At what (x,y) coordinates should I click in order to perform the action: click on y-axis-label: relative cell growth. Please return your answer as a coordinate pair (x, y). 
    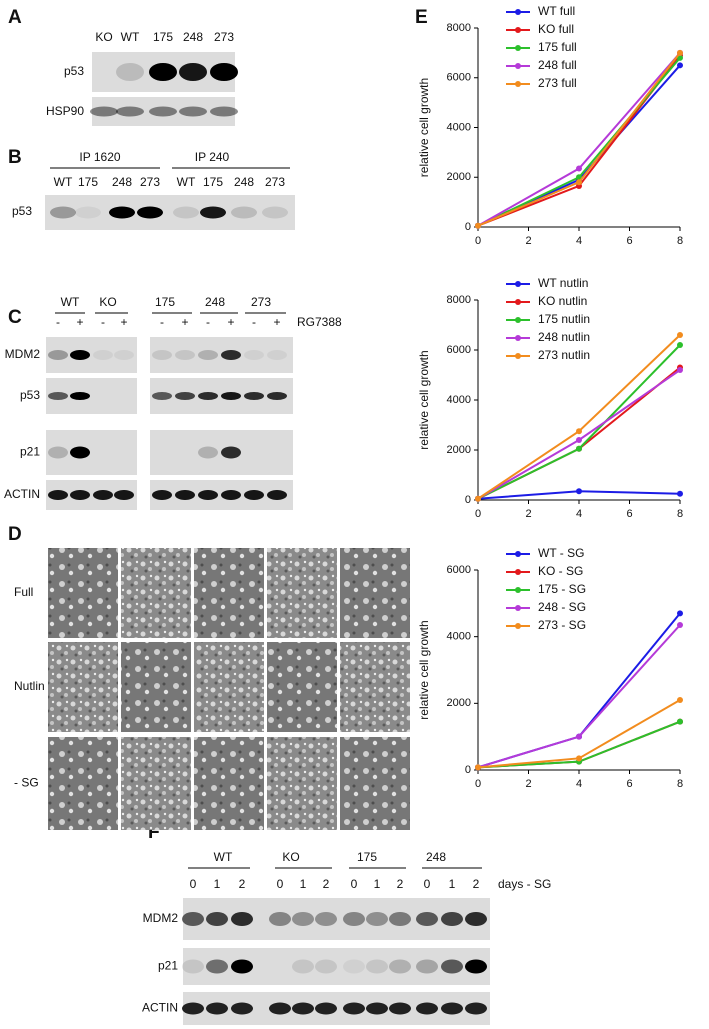
    Looking at the image, I should click on (424, 127).